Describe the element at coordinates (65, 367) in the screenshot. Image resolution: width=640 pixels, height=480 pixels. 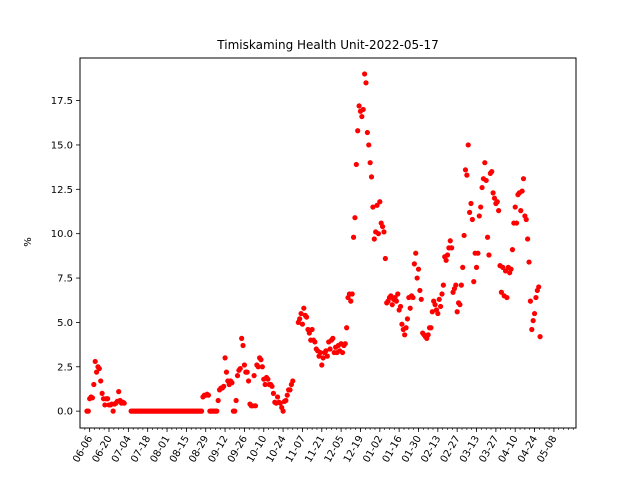
I see `y-tick-label: 2.5` at that location.